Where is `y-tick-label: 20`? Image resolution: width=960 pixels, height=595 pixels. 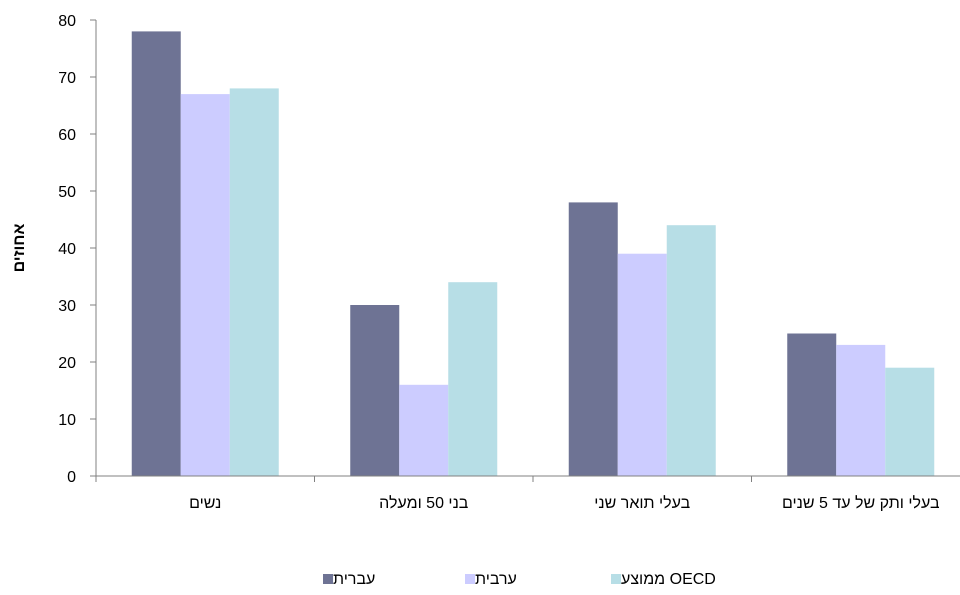 y-tick-label: 20 is located at coordinates (67, 363).